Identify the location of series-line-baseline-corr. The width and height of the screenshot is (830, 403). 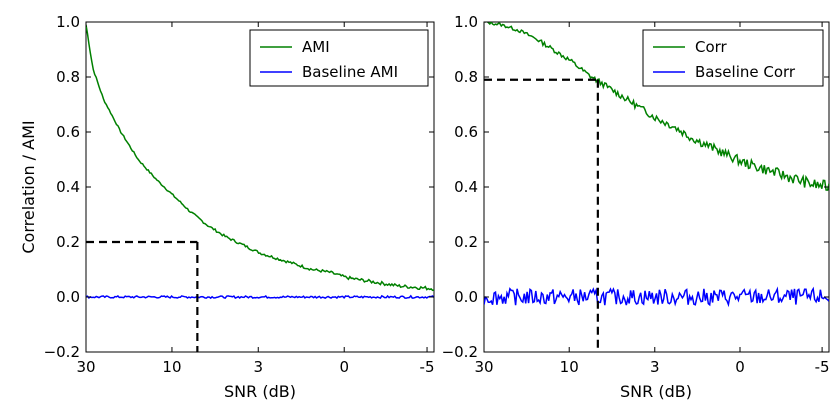
(656, 297).